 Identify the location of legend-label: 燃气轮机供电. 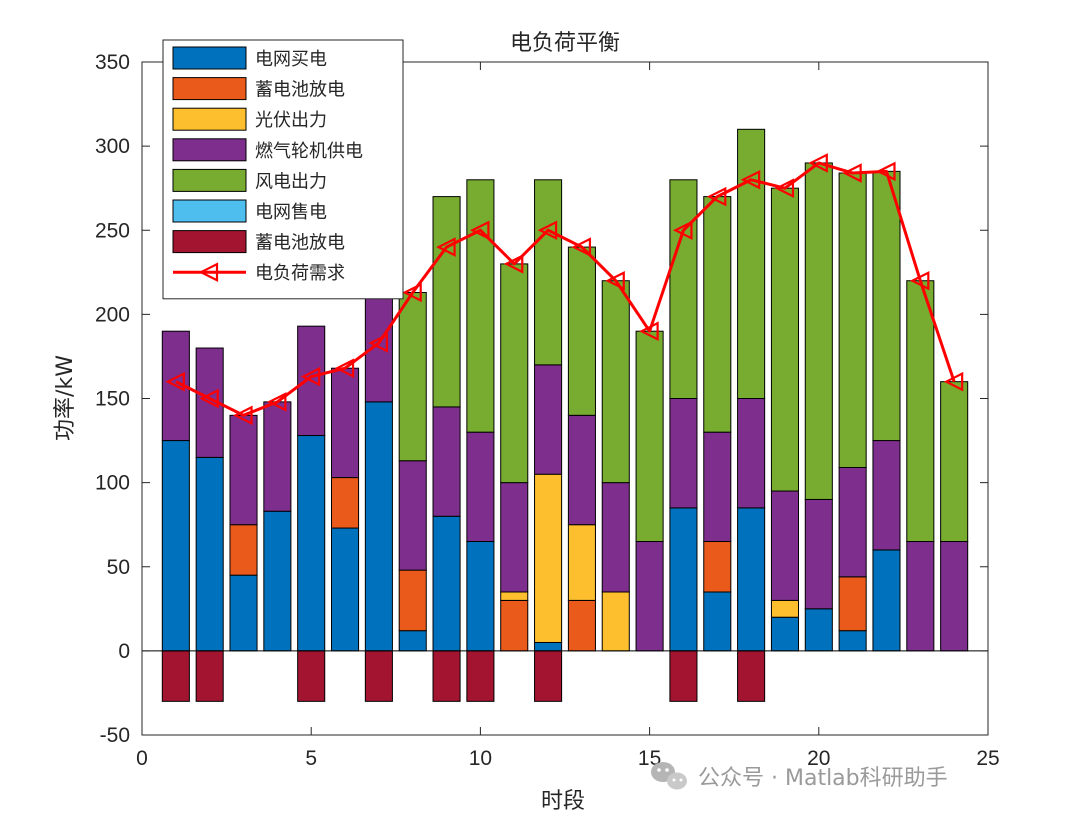
(309, 151).